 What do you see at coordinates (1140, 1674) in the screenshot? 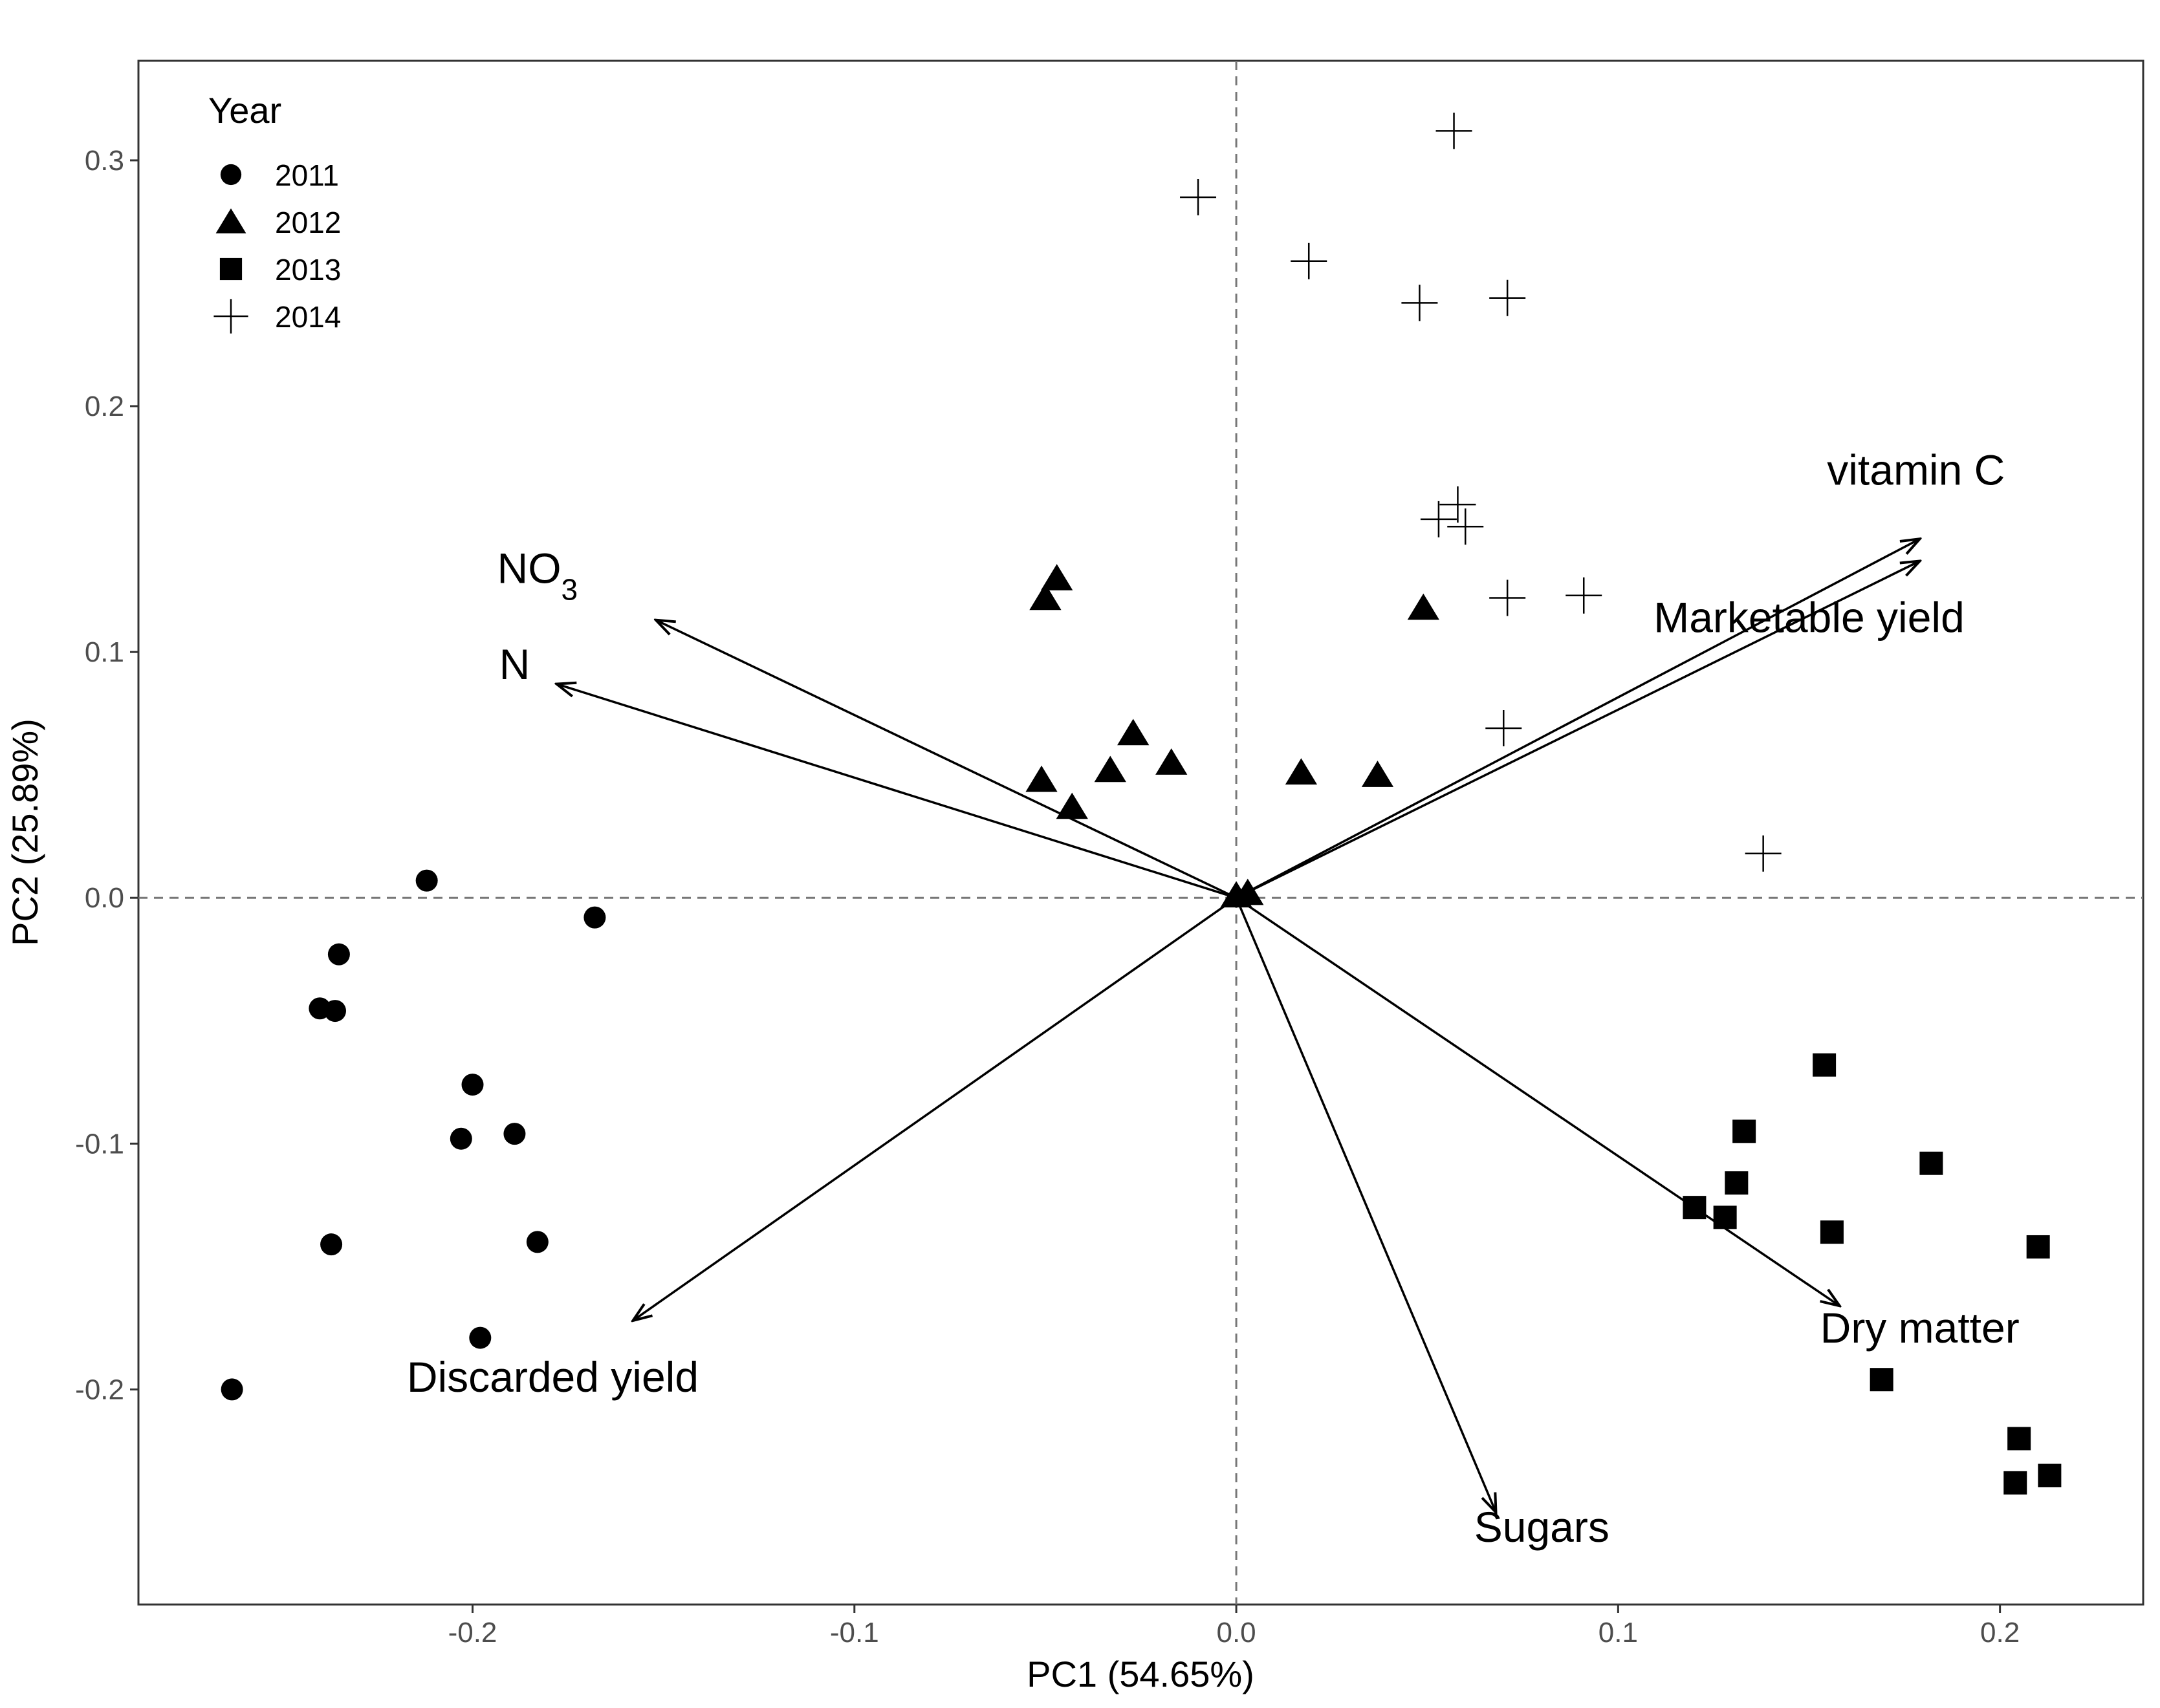
I see `x-axis-title: PC1 (54.65%)` at bounding box center [1140, 1674].